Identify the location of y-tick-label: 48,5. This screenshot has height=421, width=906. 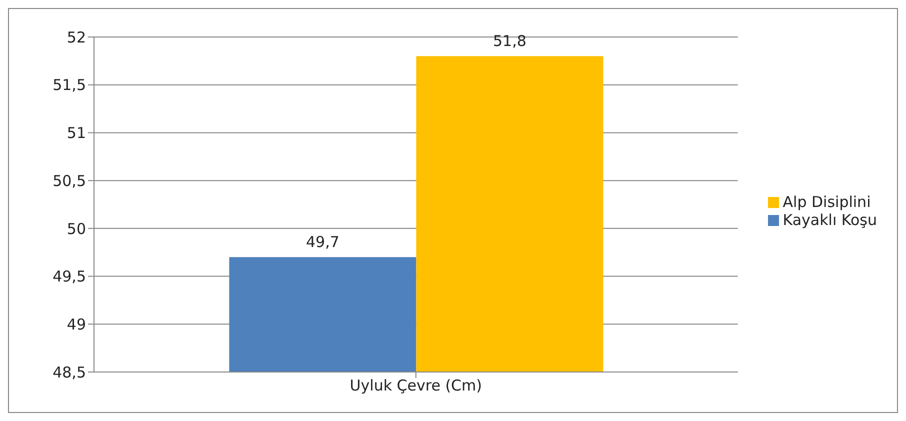
(69, 372).